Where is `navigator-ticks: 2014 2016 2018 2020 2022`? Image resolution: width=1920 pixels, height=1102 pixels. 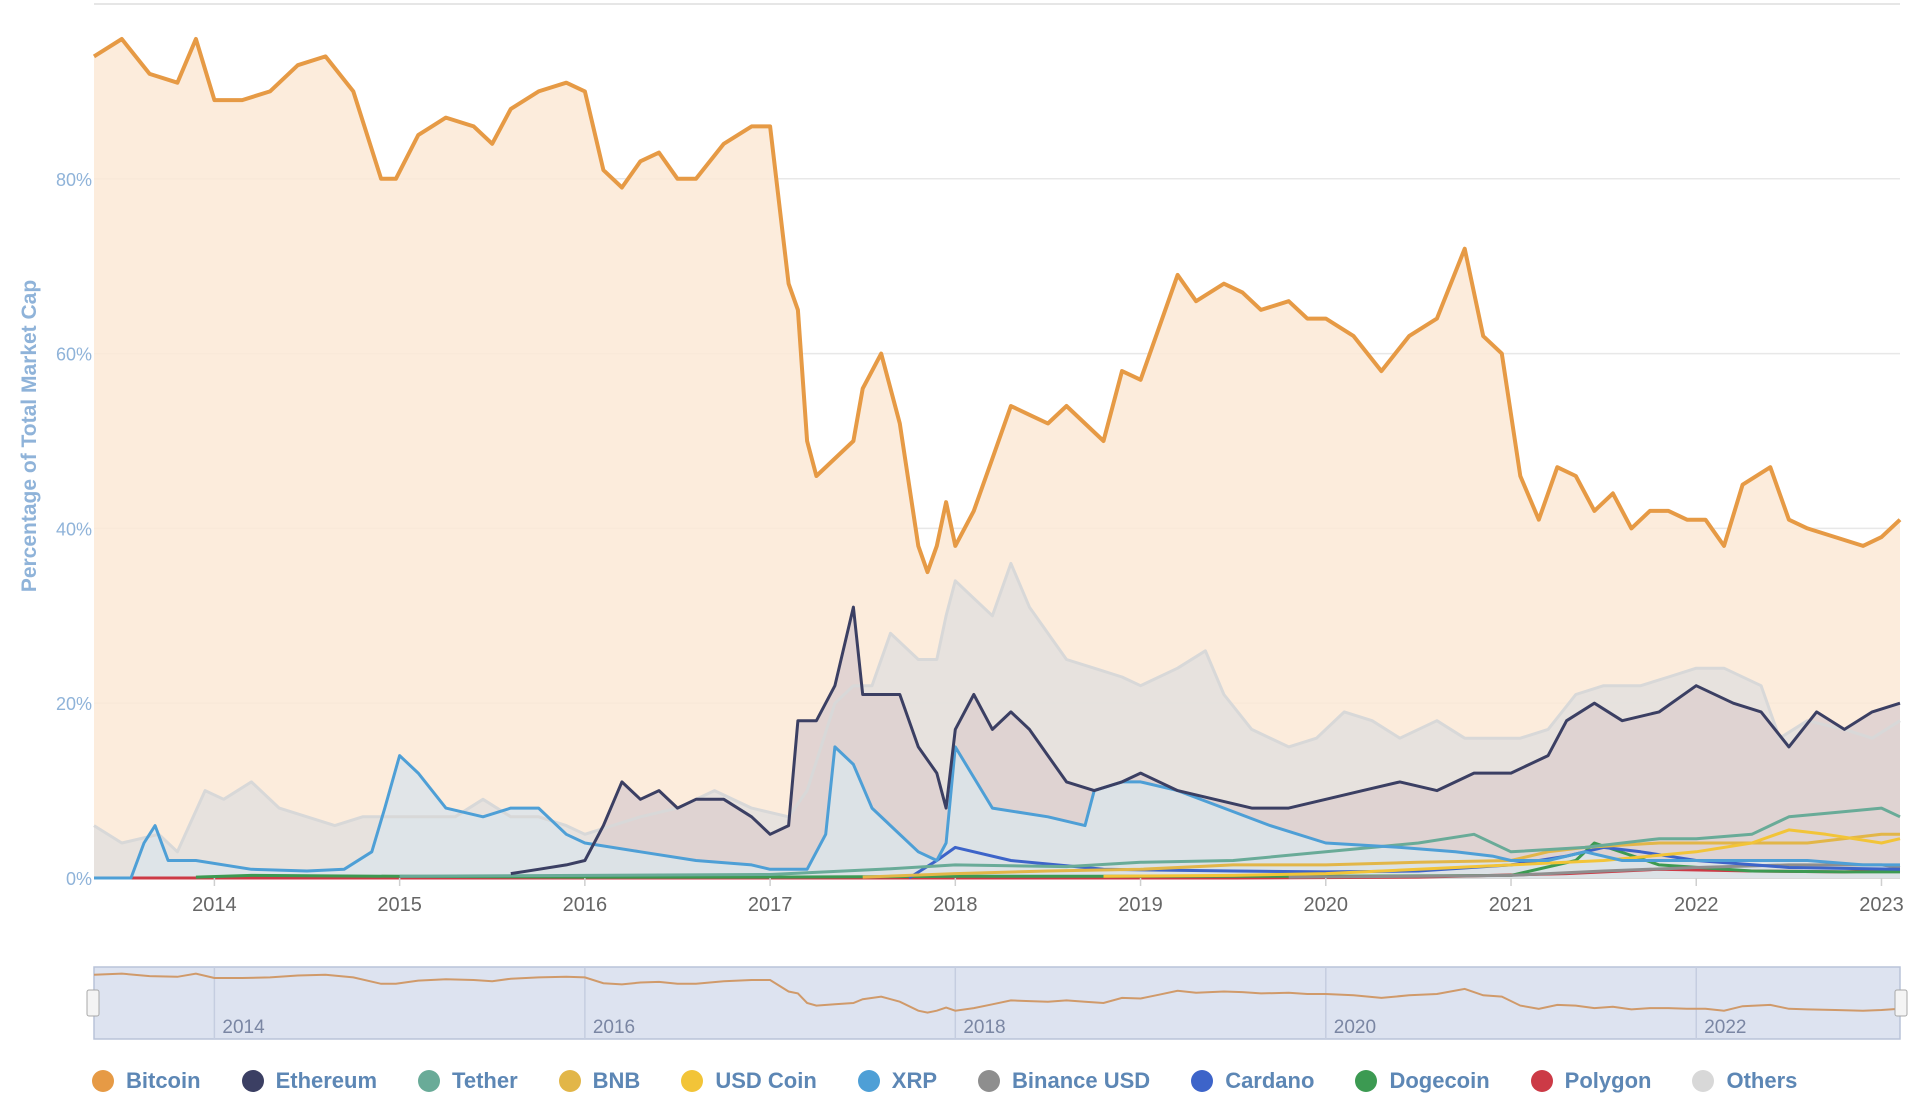
navigator-ticks: 2014 2016 2018 2020 2022 is located at coordinates (980, 1003).